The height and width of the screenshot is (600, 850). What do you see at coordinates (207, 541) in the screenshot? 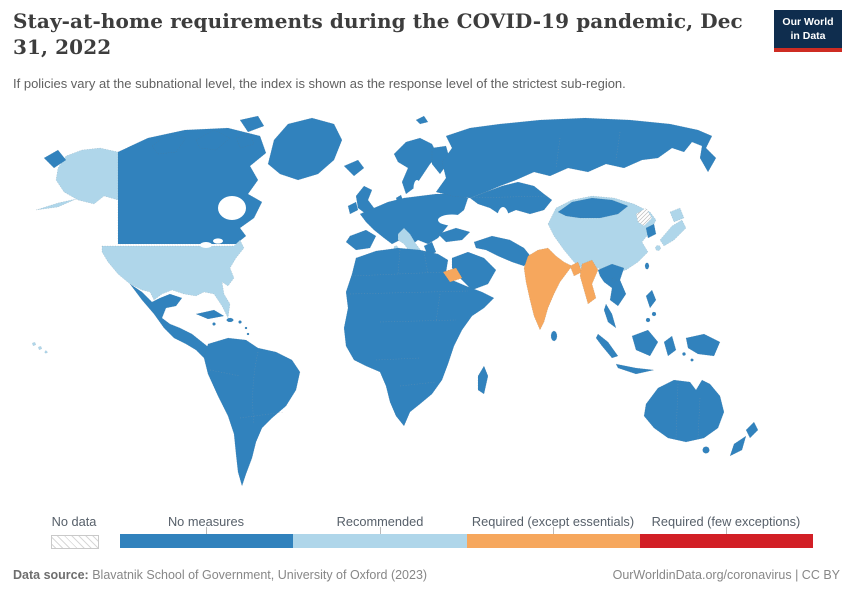
I see `legend-swatch-no-measures` at bounding box center [207, 541].